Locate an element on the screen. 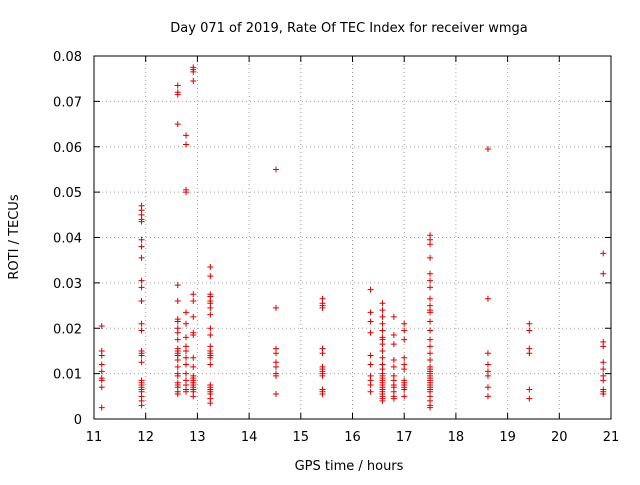  x-tick-label: 17 is located at coordinates (404, 437).